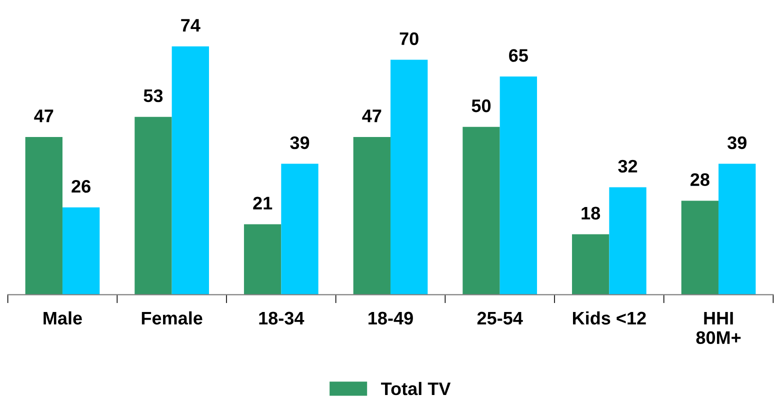  Describe the element at coordinates (390, 318) in the screenshot. I see `x-tick-label: 18-49` at that location.